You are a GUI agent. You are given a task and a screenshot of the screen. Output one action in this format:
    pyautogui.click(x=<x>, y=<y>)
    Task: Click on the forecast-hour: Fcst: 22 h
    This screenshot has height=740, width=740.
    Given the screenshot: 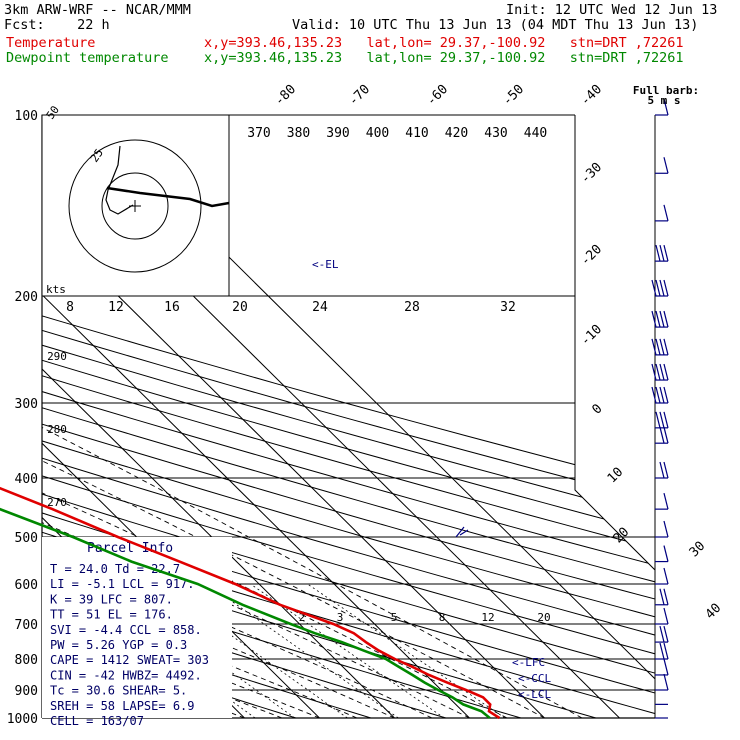 What is the action you would take?
    pyautogui.click(x=57, y=25)
    